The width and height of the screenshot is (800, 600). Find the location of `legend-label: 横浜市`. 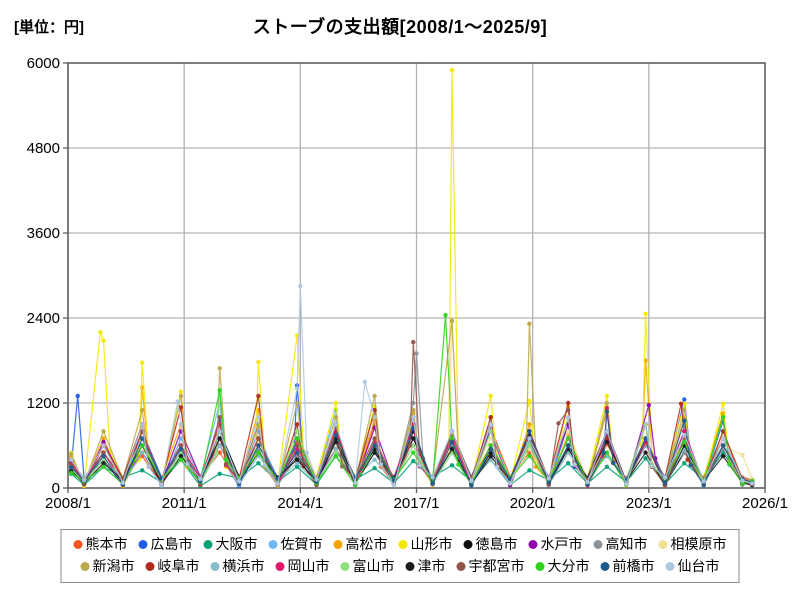

legend-label: 横浜市 is located at coordinates (243, 566).